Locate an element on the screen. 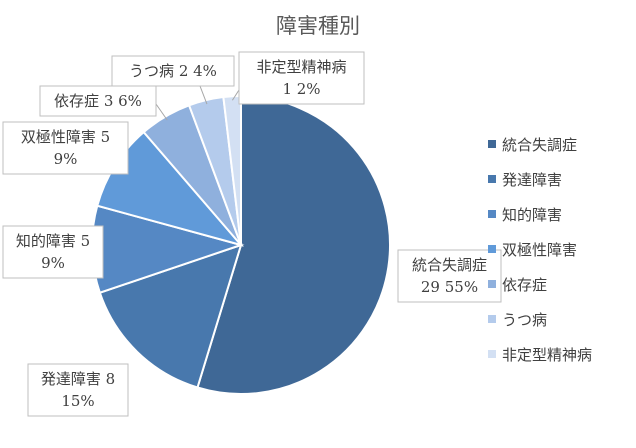  legend-item-5: 依存症 is located at coordinates (517, 285).